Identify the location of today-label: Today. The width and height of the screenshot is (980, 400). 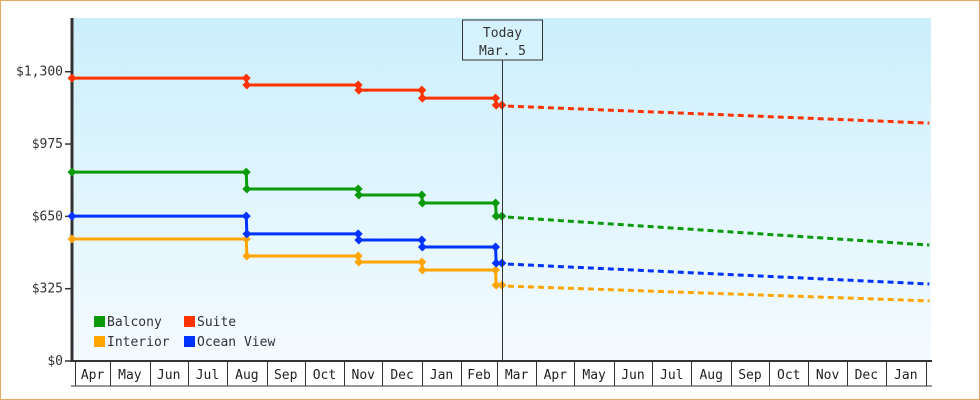
(502, 33).